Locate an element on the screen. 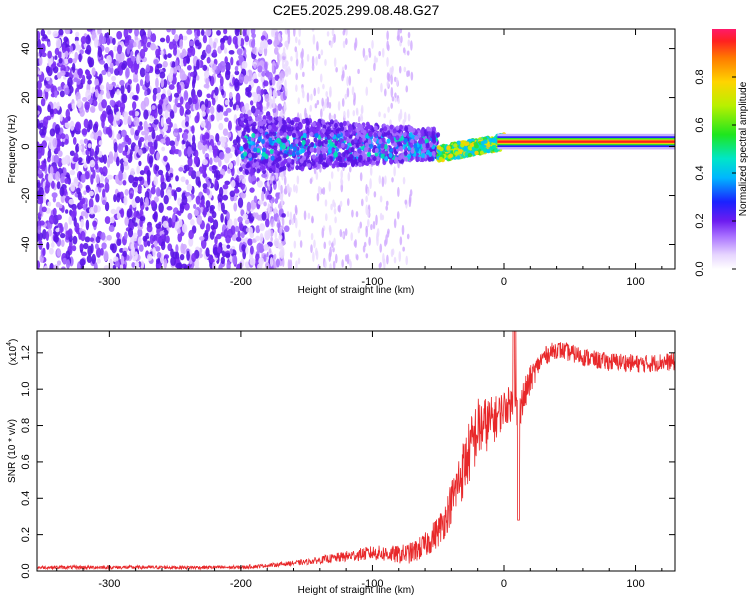  spectrogram-x-label: Height of straight line (km) is located at coordinates (356, 290).